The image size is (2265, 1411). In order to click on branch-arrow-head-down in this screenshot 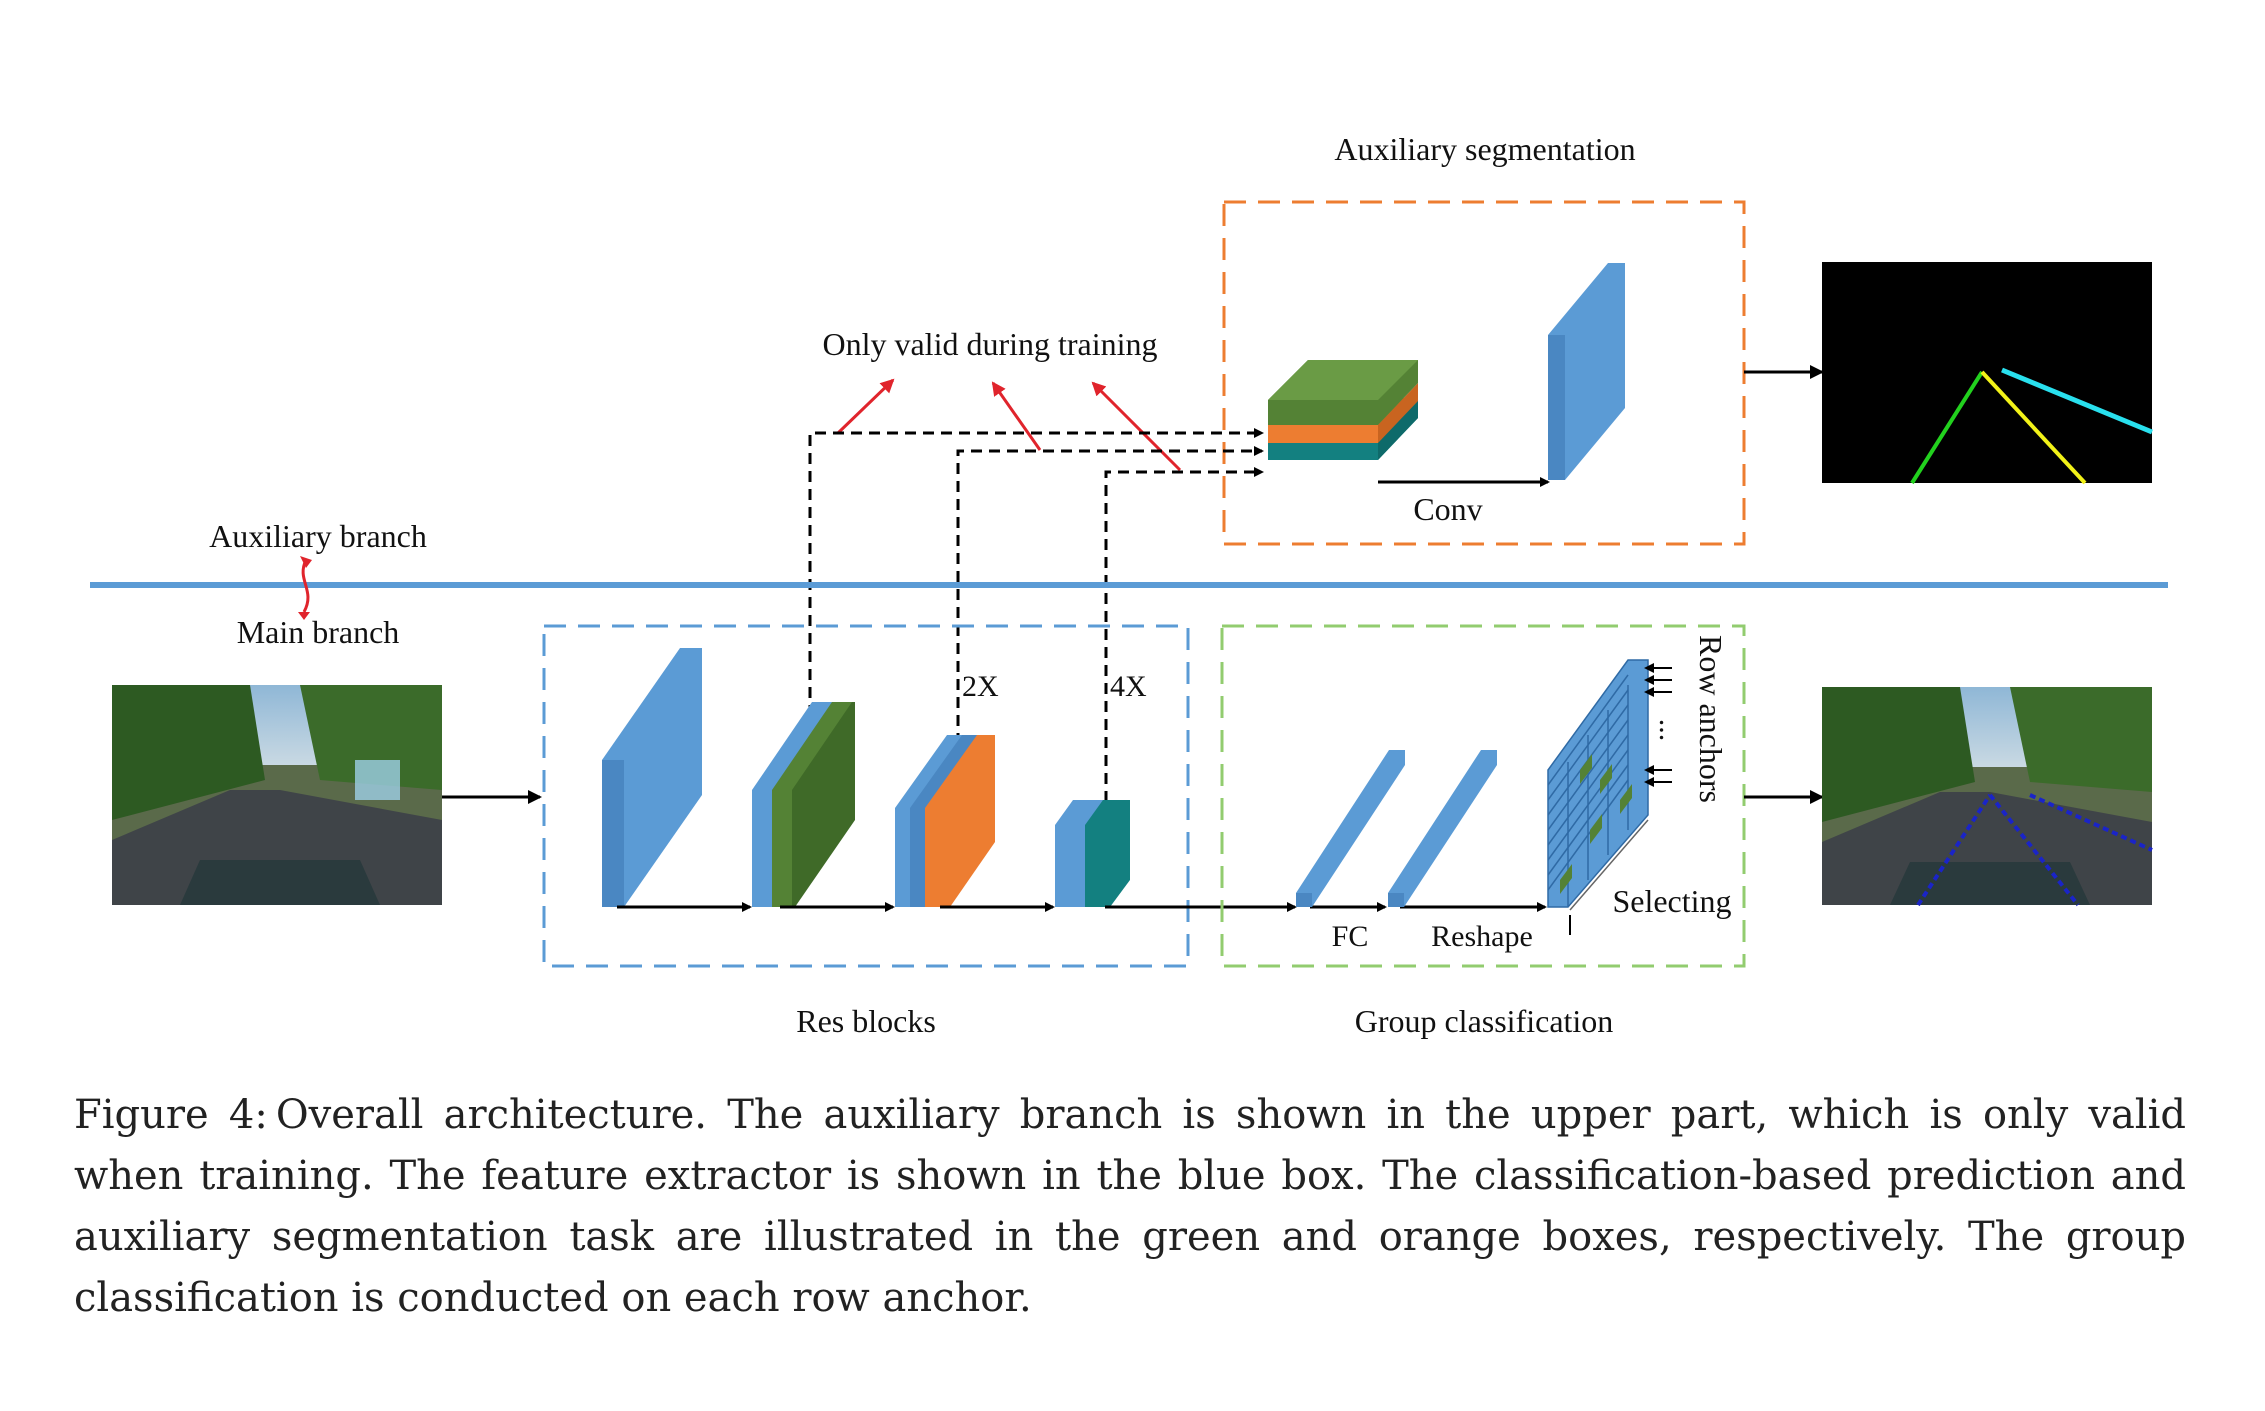, I will do `click(304, 616)`.